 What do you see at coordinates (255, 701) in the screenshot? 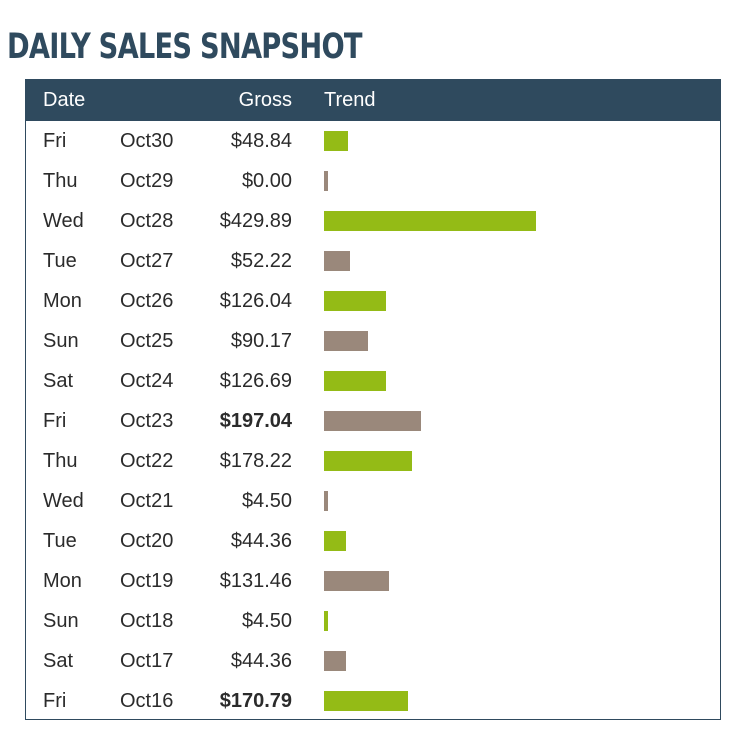
I see `row-gross: $170.79` at bounding box center [255, 701].